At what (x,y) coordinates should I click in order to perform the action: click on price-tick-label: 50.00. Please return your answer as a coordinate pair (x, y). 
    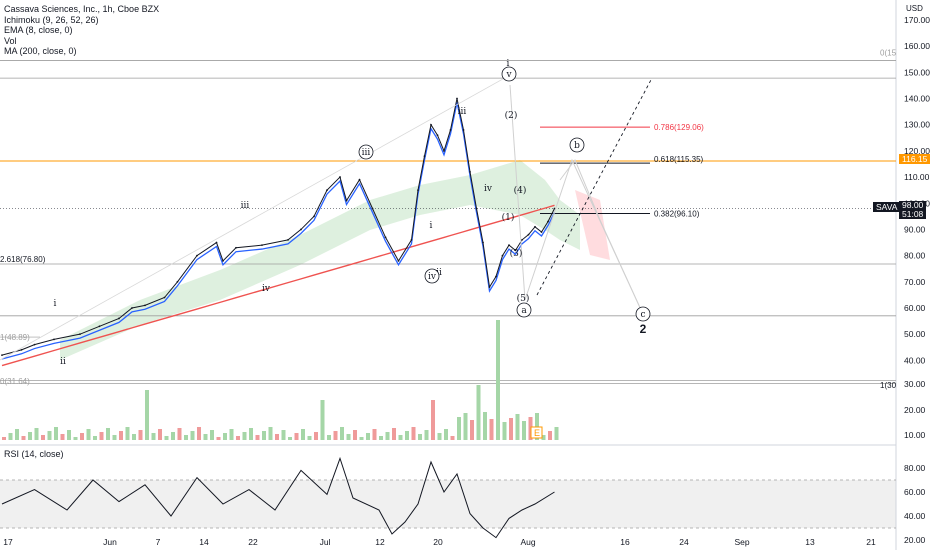
    Looking at the image, I should click on (915, 334).